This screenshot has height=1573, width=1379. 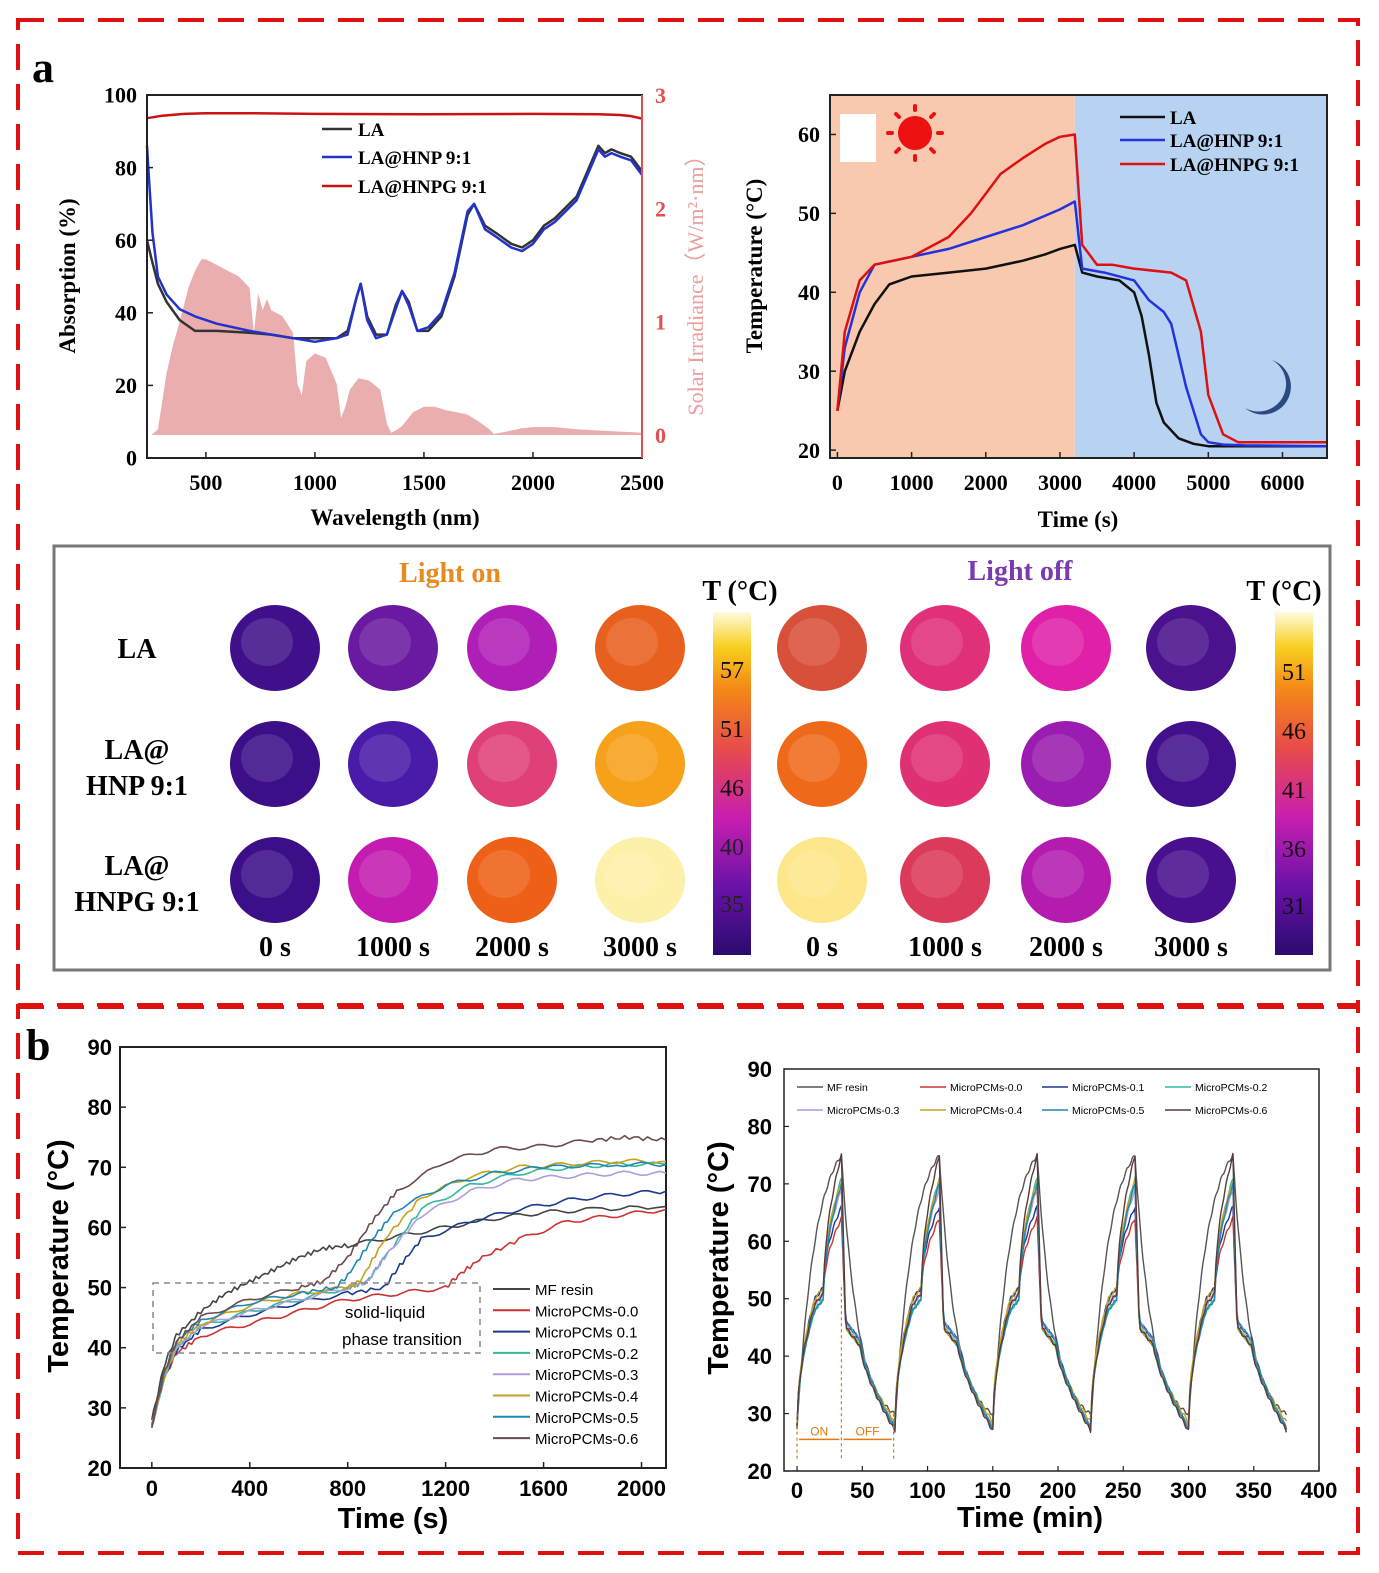 I want to click on legend-label: MicroPCMs-0.5, so click(x=586, y=1418).